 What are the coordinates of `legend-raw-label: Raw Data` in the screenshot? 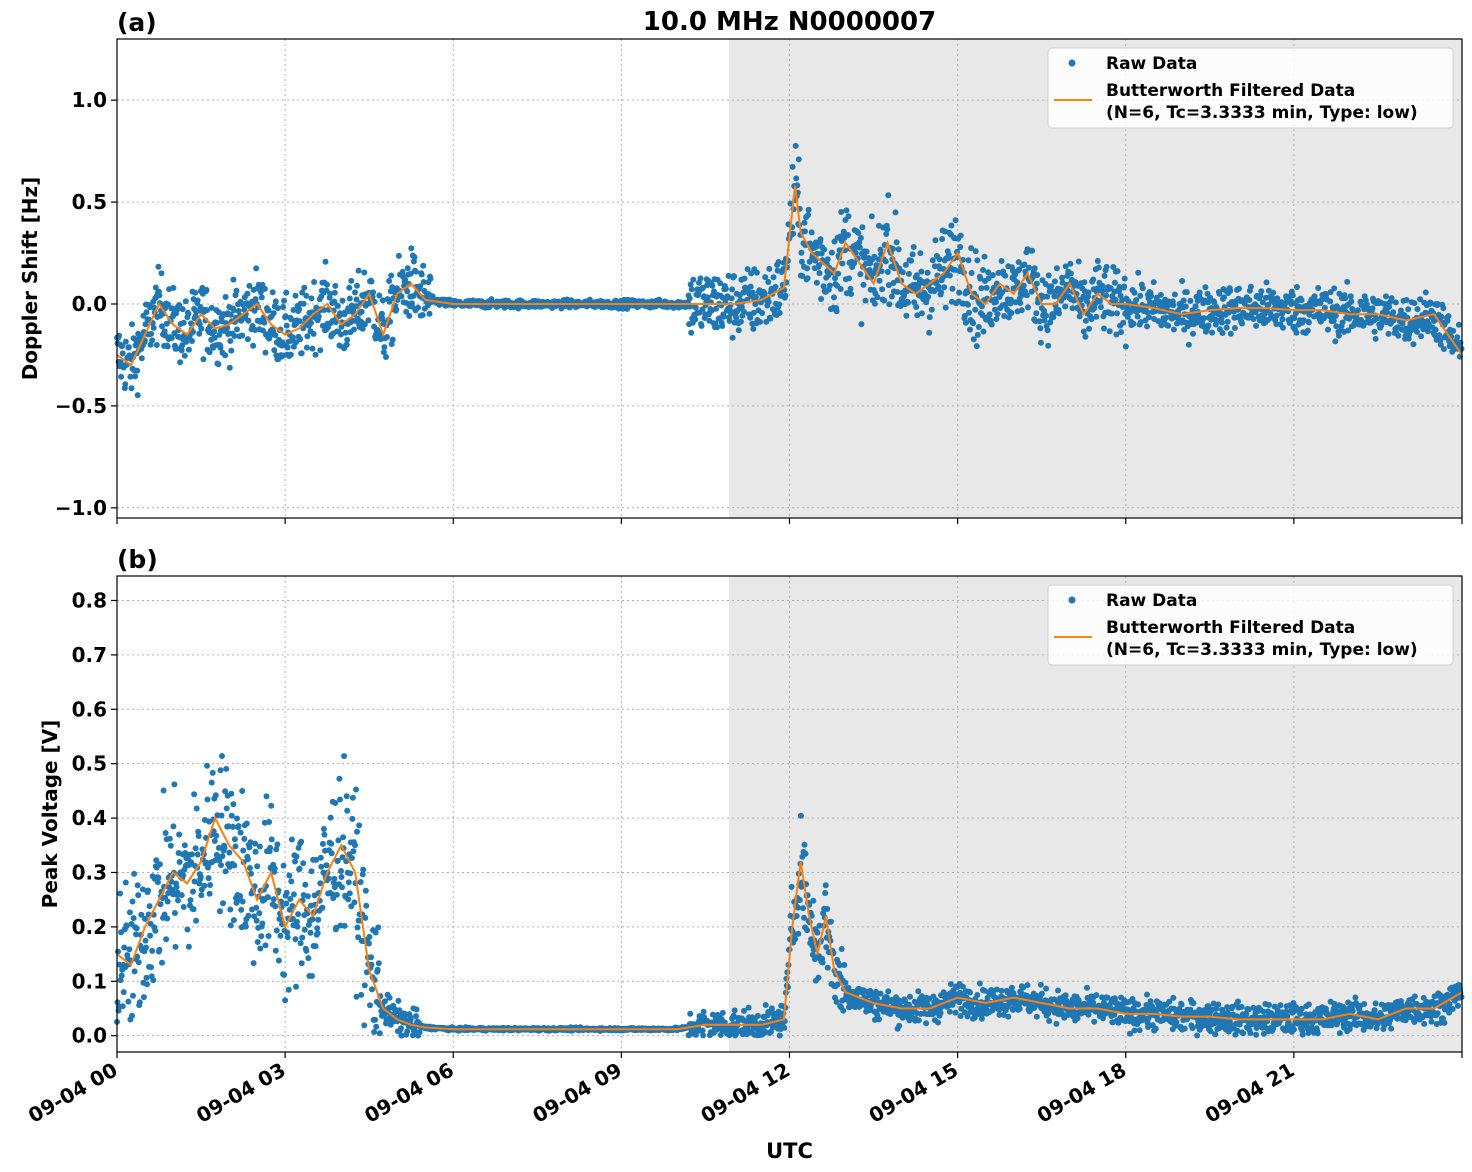 It's located at (1151, 64).